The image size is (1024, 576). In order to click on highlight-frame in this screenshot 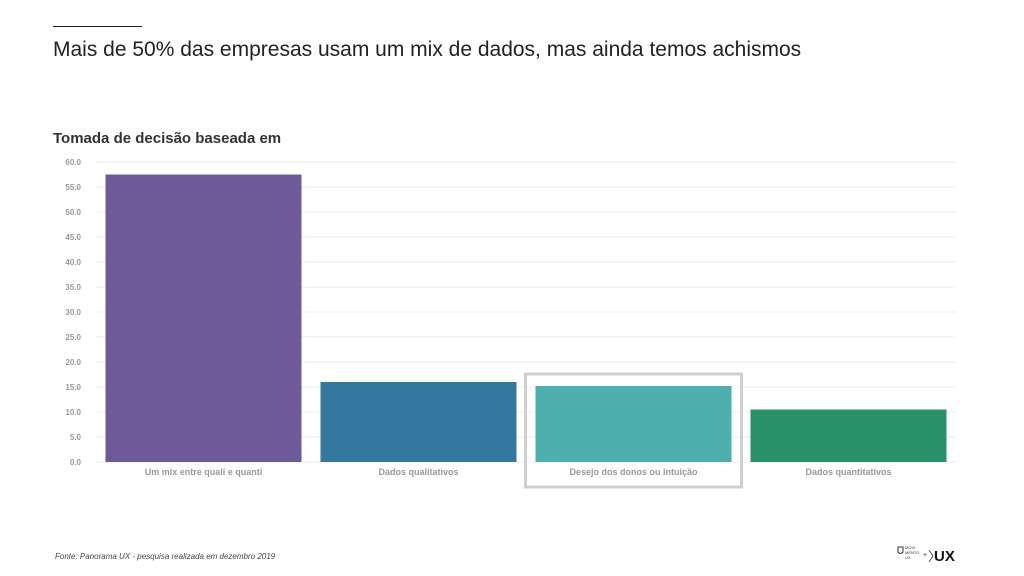, I will do `click(633, 430)`.